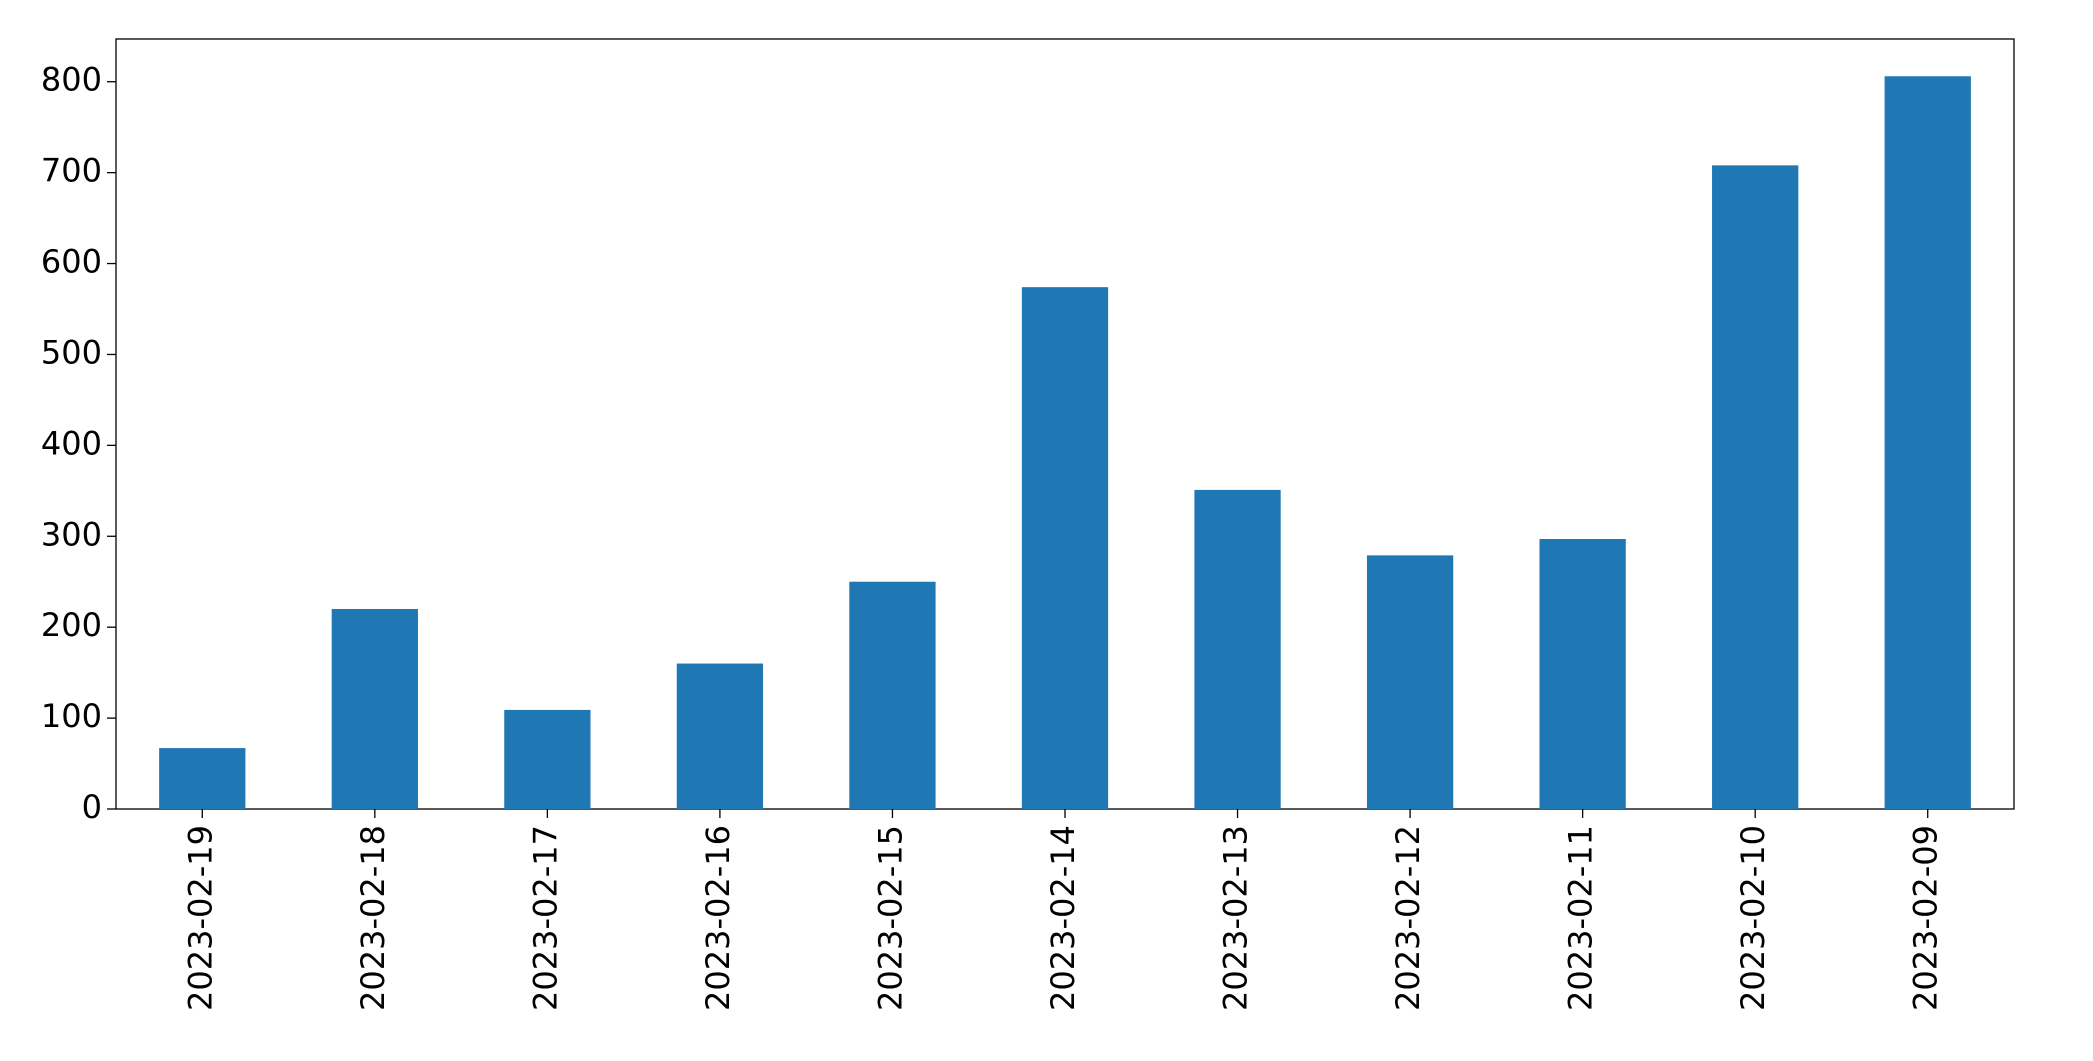  What do you see at coordinates (1408, 918) in the screenshot?
I see `x-tick-label: 2023-02-12` at bounding box center [1408, 918].